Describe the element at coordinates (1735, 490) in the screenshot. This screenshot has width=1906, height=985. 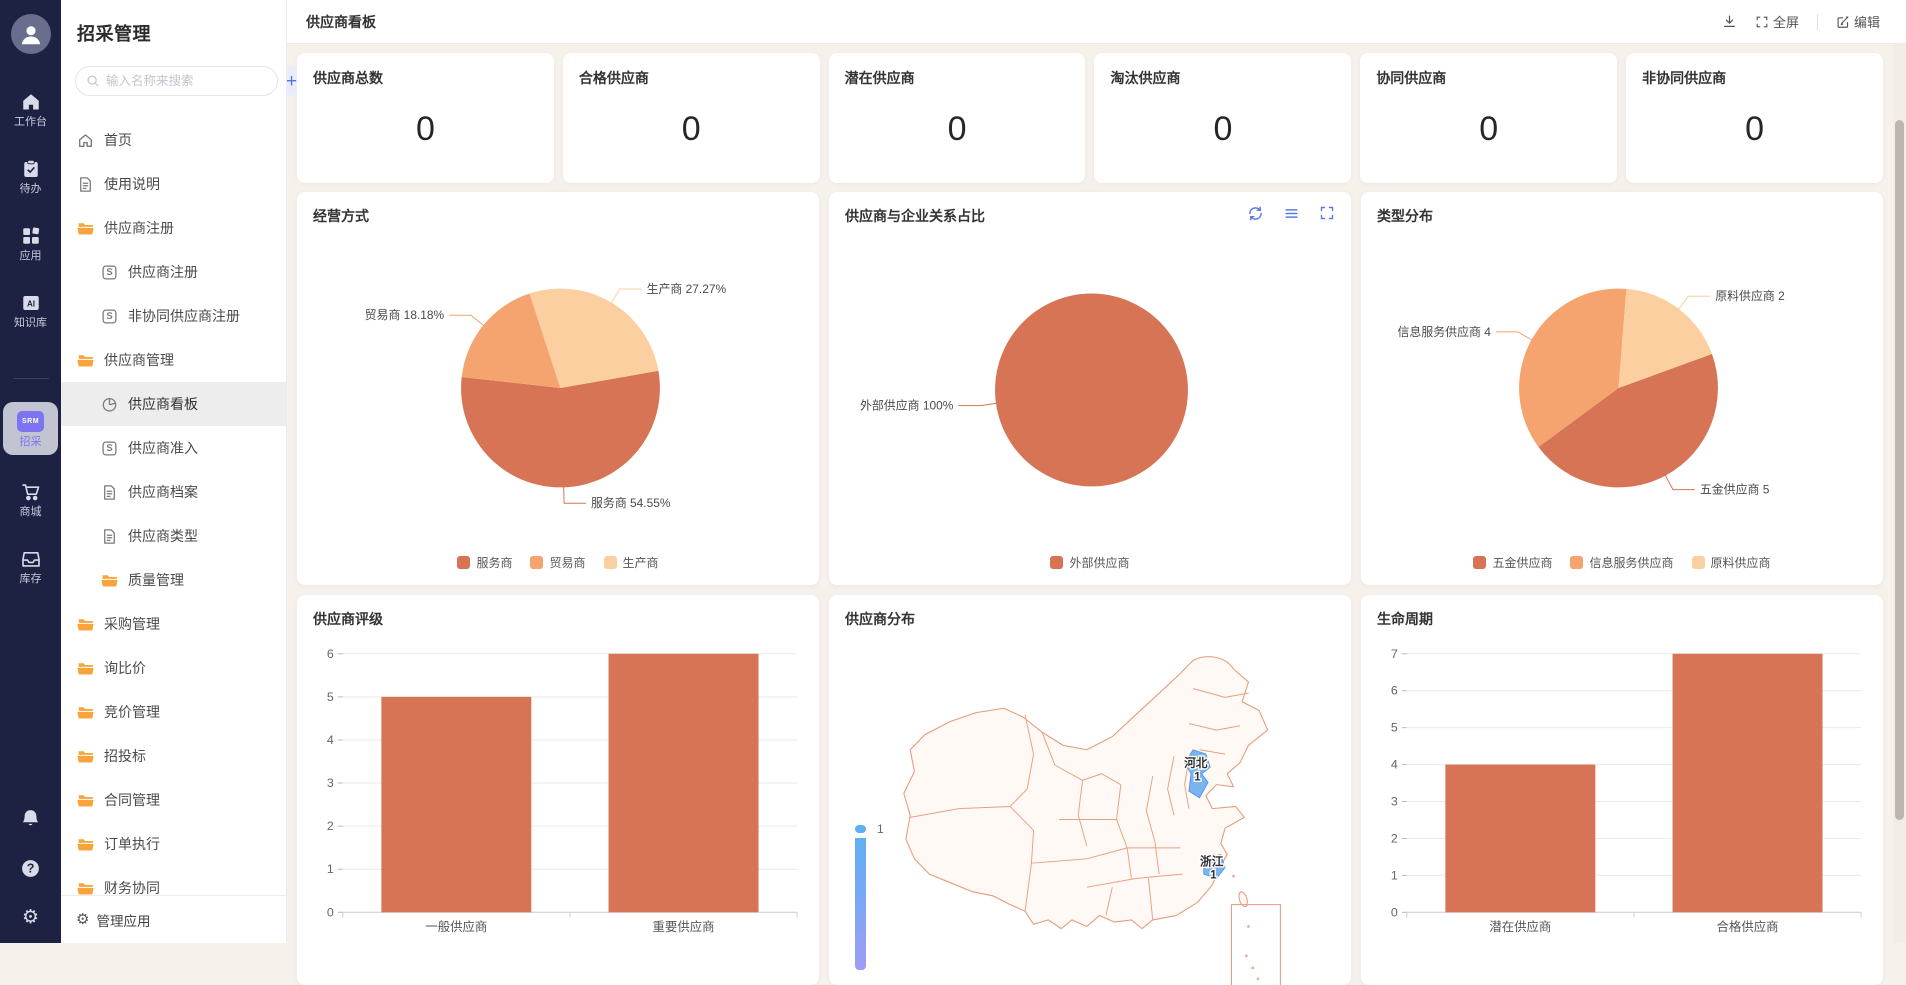
I see `svg-text: 五金供应商 5` at that location.